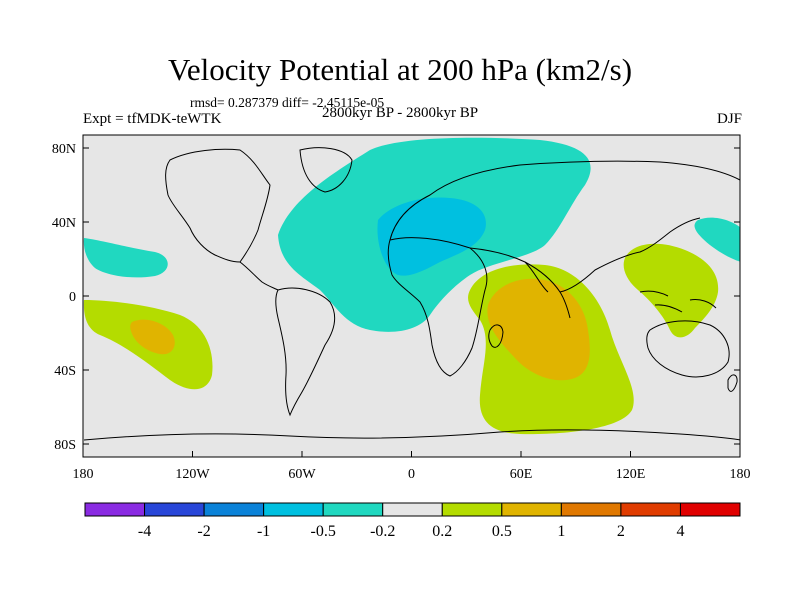 The width and height of the screenshot is (800, 600). What do you see at coordinates (287, 102) in the screenshot?
I see `stats-text: rmsd= 0.287379 diff= -2.45115e-05` at bounding box center [287, 102].